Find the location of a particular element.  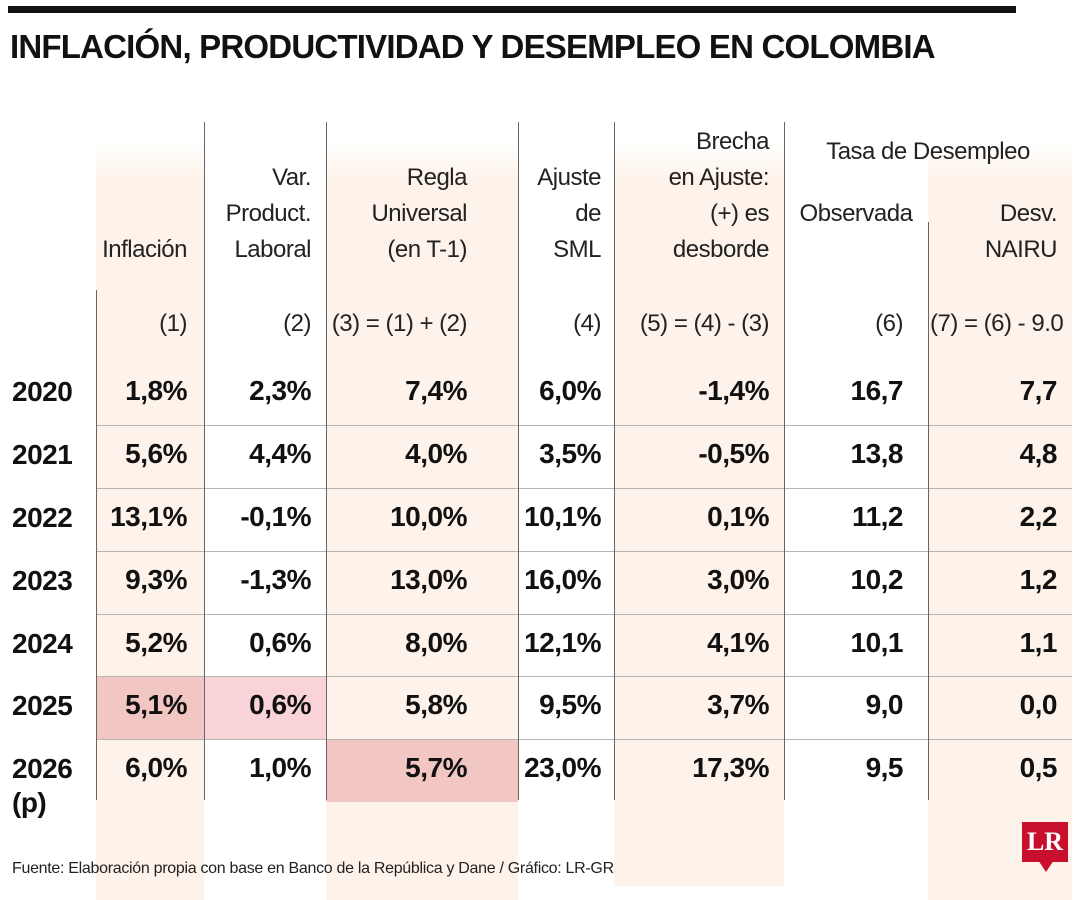

table-cell: 3,0% is located at coordinates (738, 579).